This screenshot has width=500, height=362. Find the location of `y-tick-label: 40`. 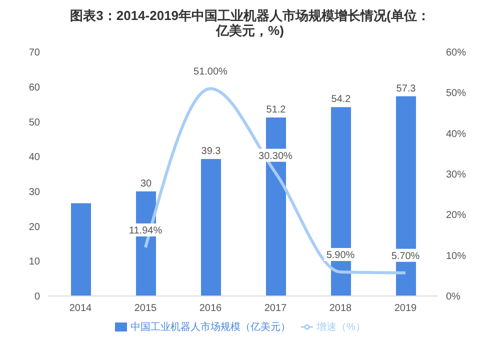

y-tick-label: 40 is located at coordinates (34, 158).